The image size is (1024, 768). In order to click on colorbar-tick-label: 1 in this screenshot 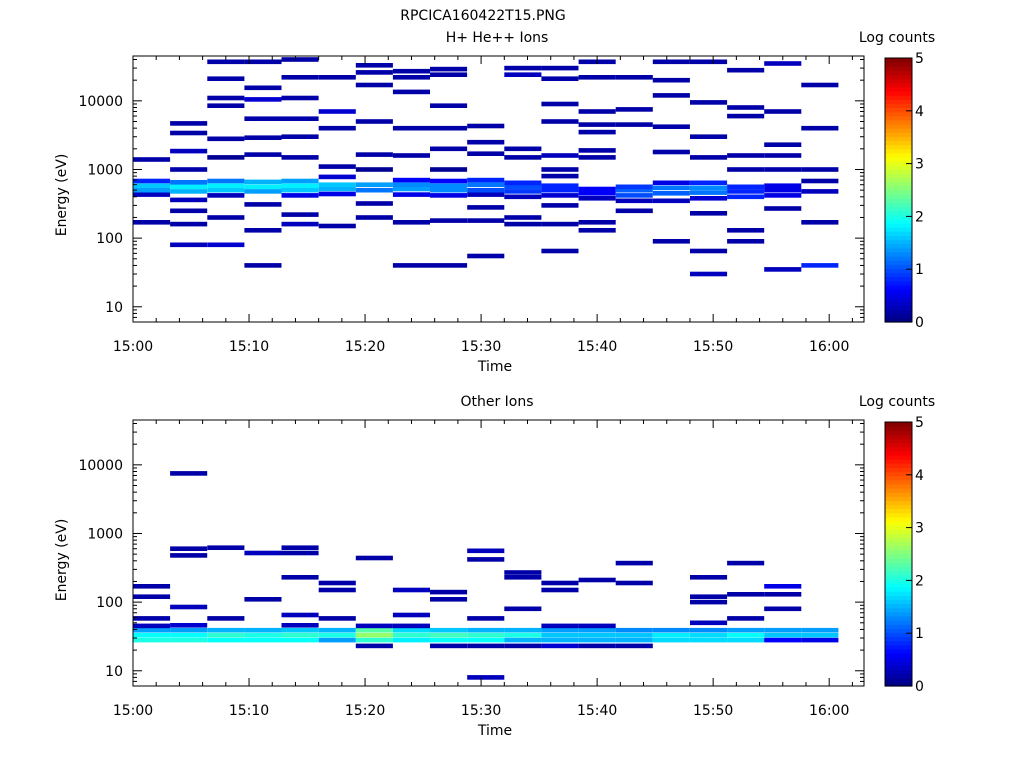, I will do `click(919, 634)`.